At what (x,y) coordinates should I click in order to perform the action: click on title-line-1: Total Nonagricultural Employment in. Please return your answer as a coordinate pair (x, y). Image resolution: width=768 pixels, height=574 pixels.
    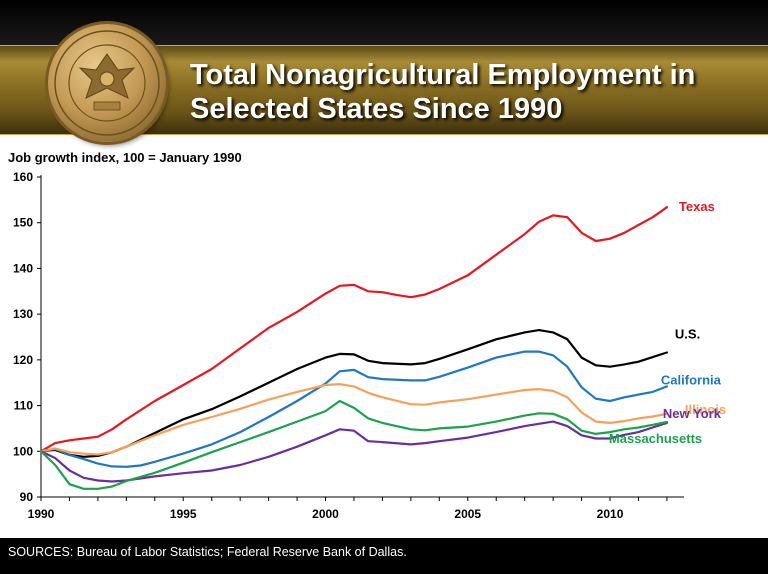
    Looking at the image, I should click on (443, 75).